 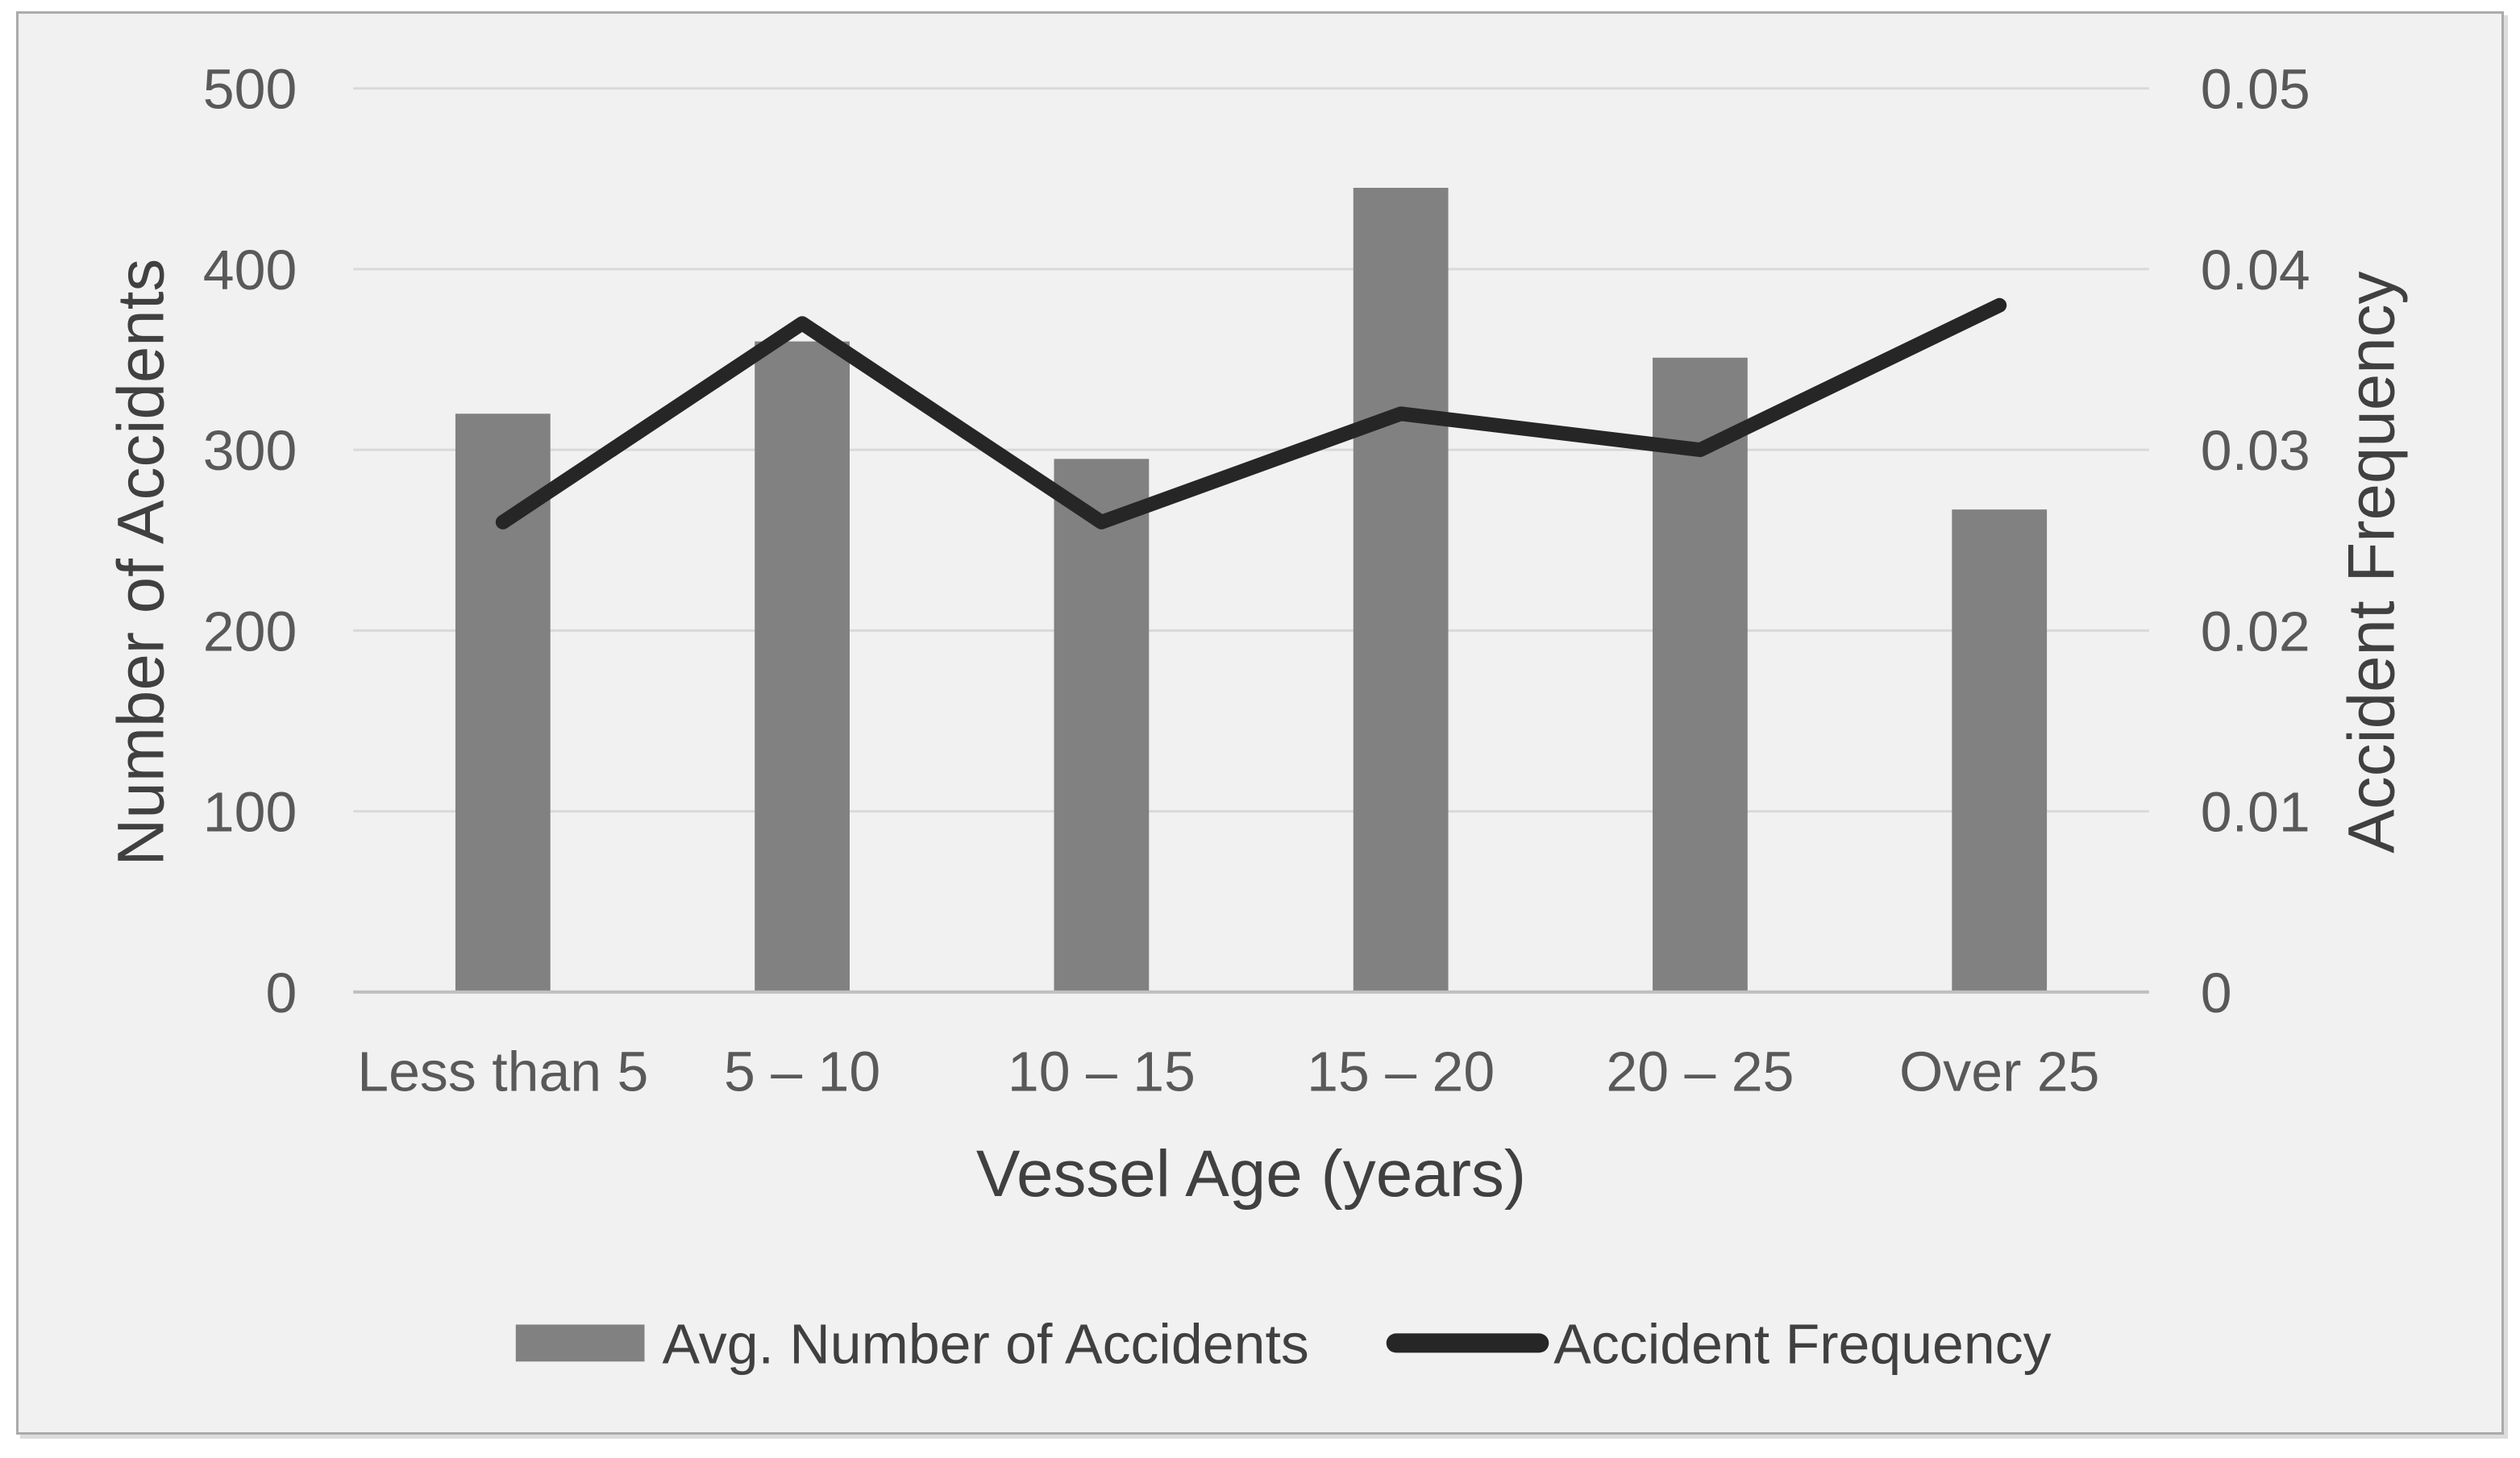 What do you see at coordinates (141, 562) in the screenshot?
I see `left-axis-title: Number of Accidents` at bounding box center [141, 562].